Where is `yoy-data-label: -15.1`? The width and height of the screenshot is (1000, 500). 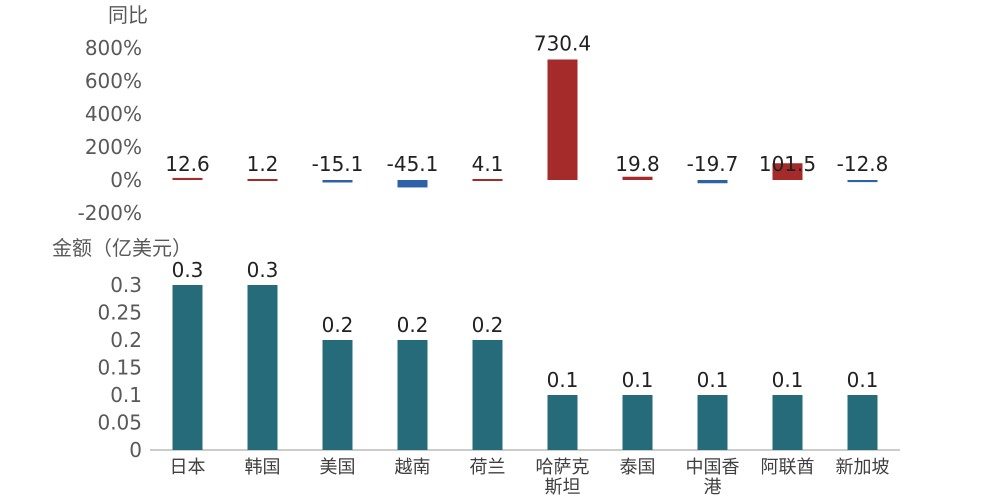 yoy-data-label: -15.1 is located at coordinates (338, 164).